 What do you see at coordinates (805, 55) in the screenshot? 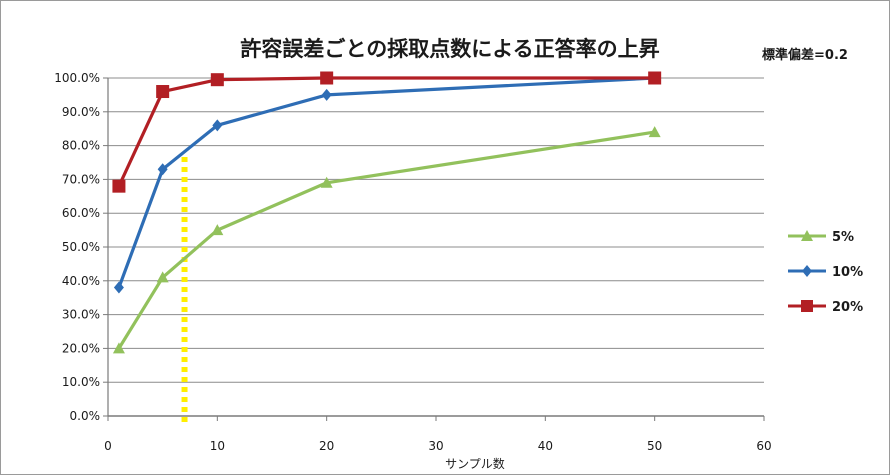
I see `chart-subtitle: 標準偏差=0.2` at bounding box center [805, 55].